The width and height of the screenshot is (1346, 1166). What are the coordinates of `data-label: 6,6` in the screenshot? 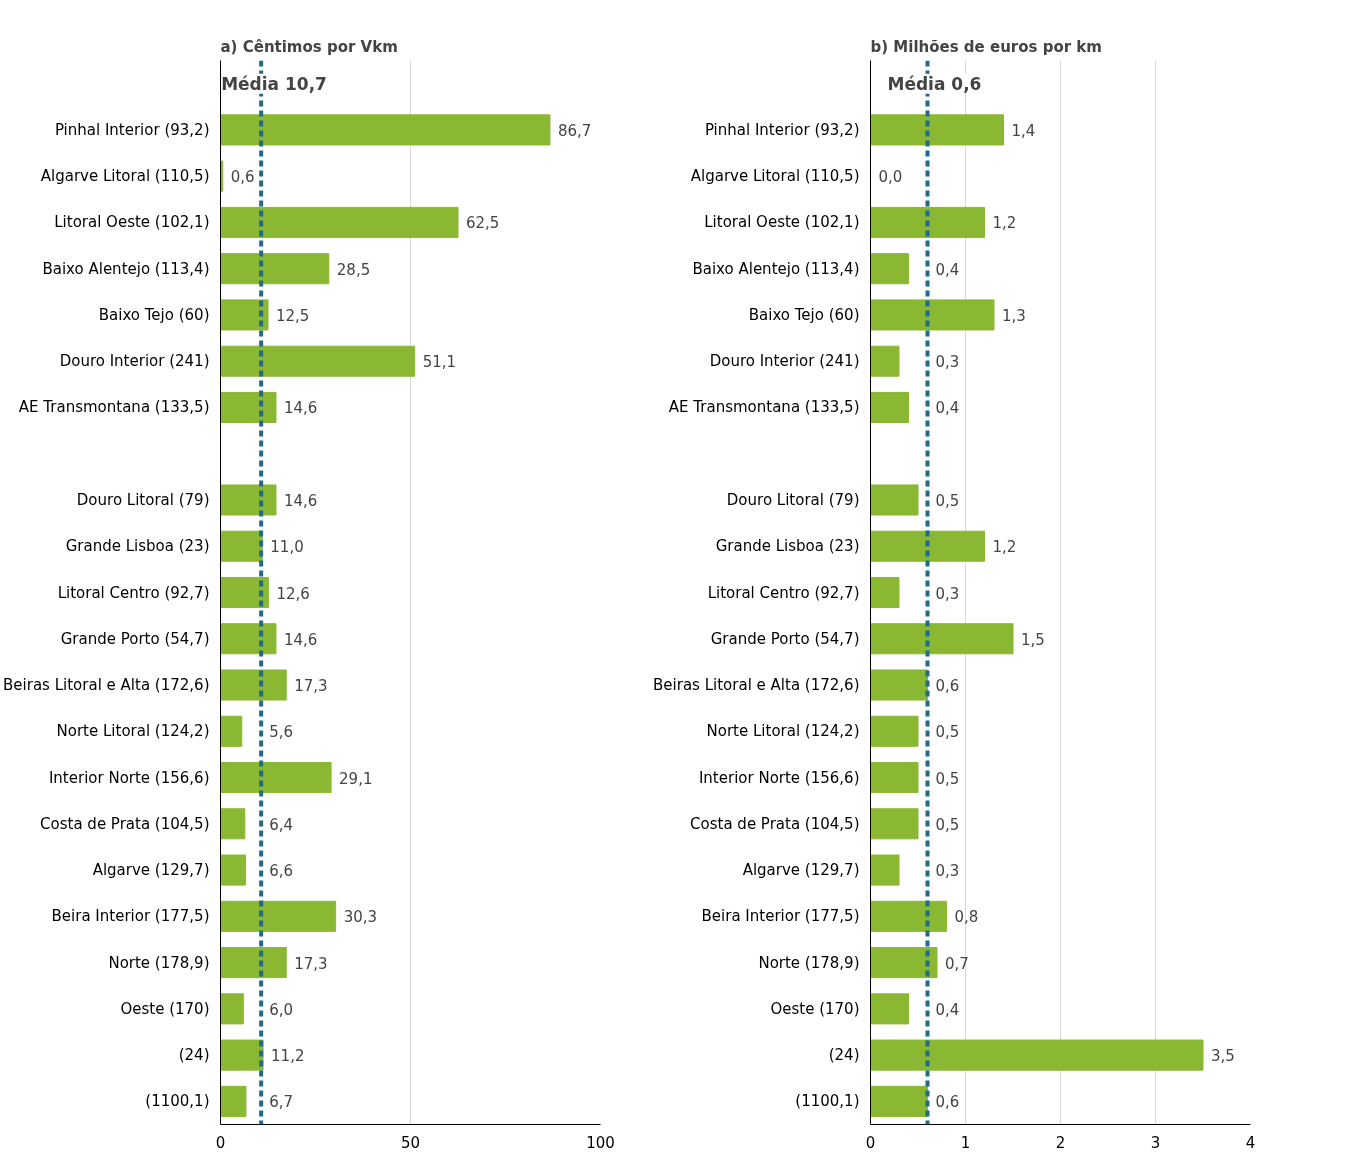 It's located at (281, 871).